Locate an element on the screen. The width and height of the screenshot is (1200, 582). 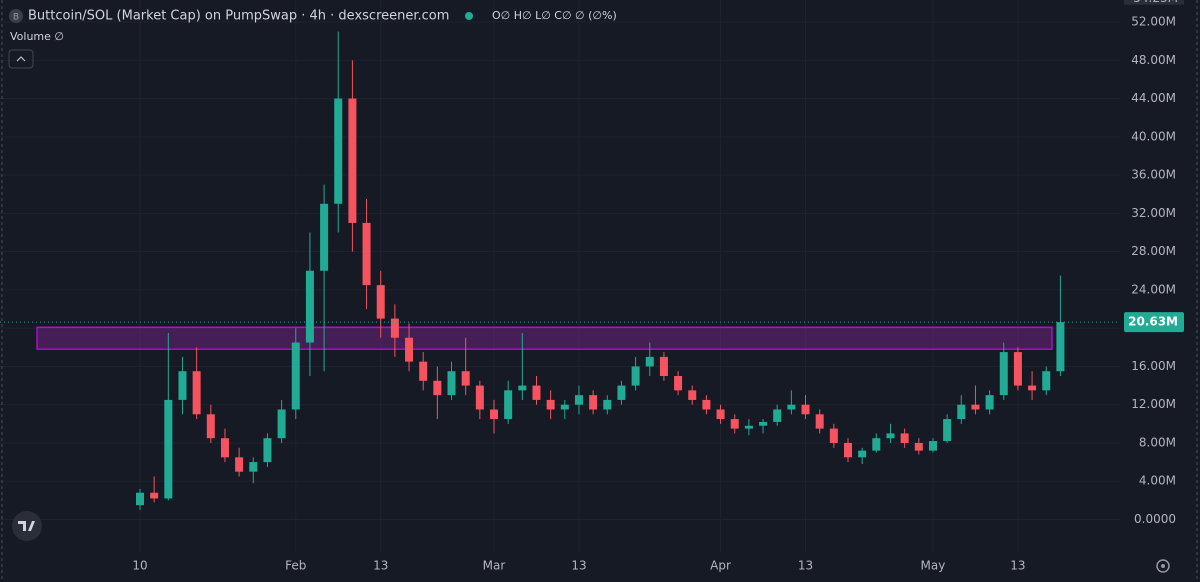
logo is located at coordinates (27, 526).